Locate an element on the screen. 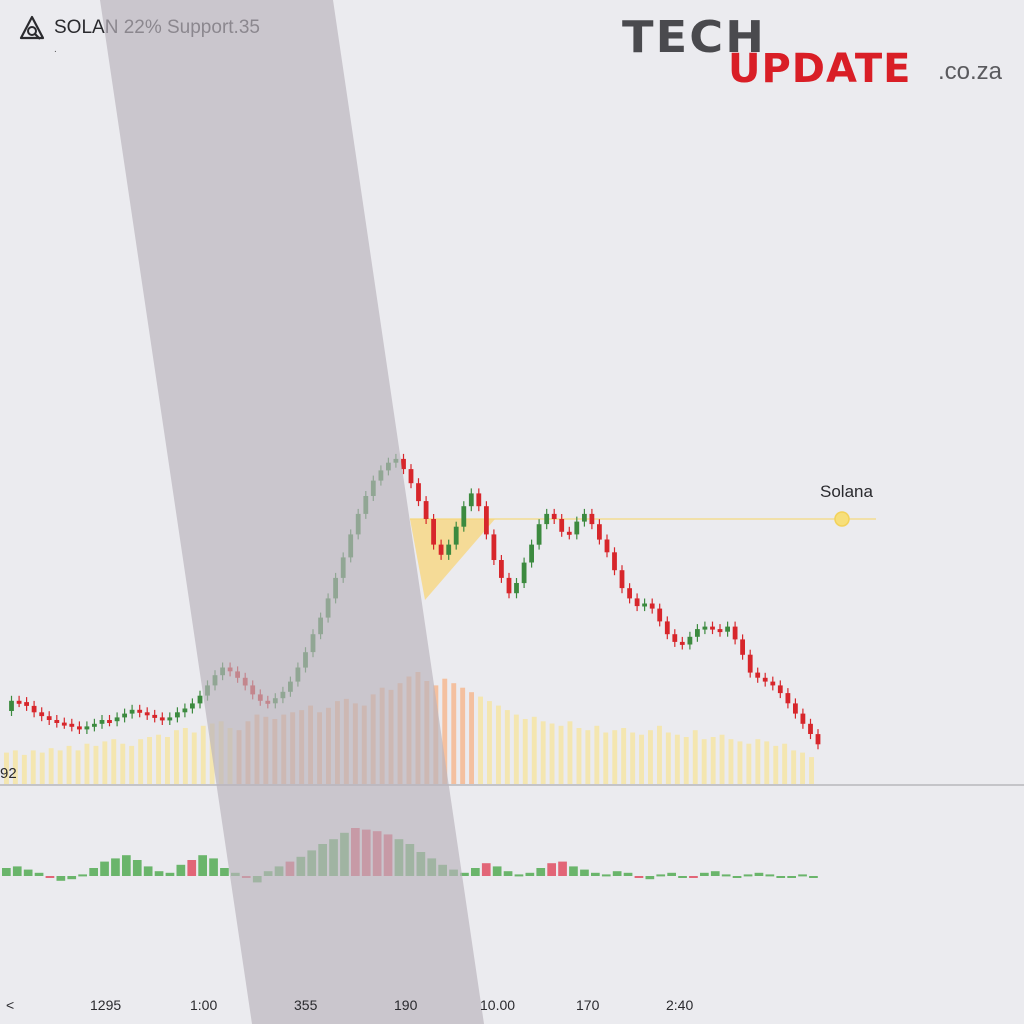 This screenshot has height=1024, width=1024. x-tick-label: 2:40 is located at coordinates (679, 1005).